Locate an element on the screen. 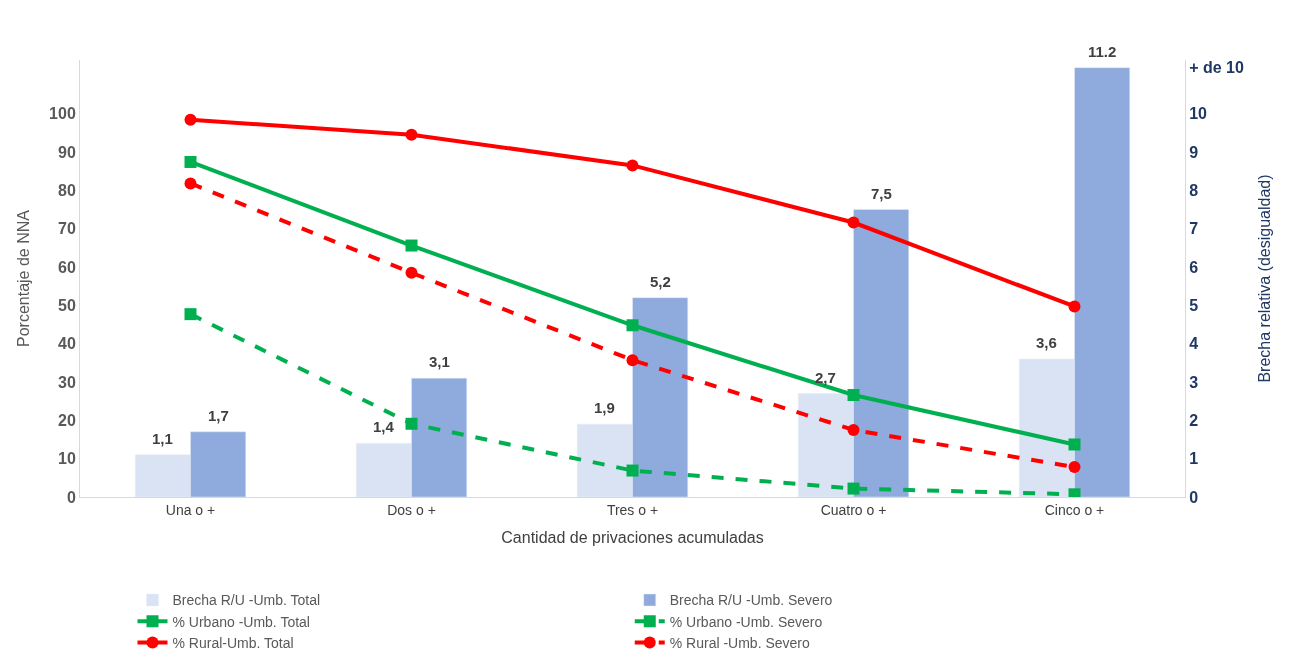  legend-label: % Urbano -Umb. Severo is located at coordinates (746, 621).